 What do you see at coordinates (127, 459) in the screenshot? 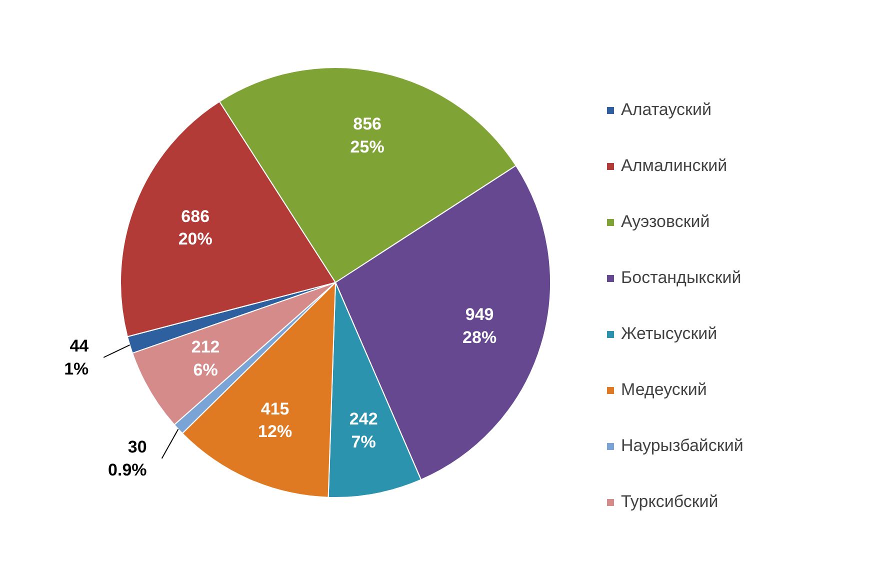
I see `data-label: 30 0.9%` at bounding box center [127, 459].